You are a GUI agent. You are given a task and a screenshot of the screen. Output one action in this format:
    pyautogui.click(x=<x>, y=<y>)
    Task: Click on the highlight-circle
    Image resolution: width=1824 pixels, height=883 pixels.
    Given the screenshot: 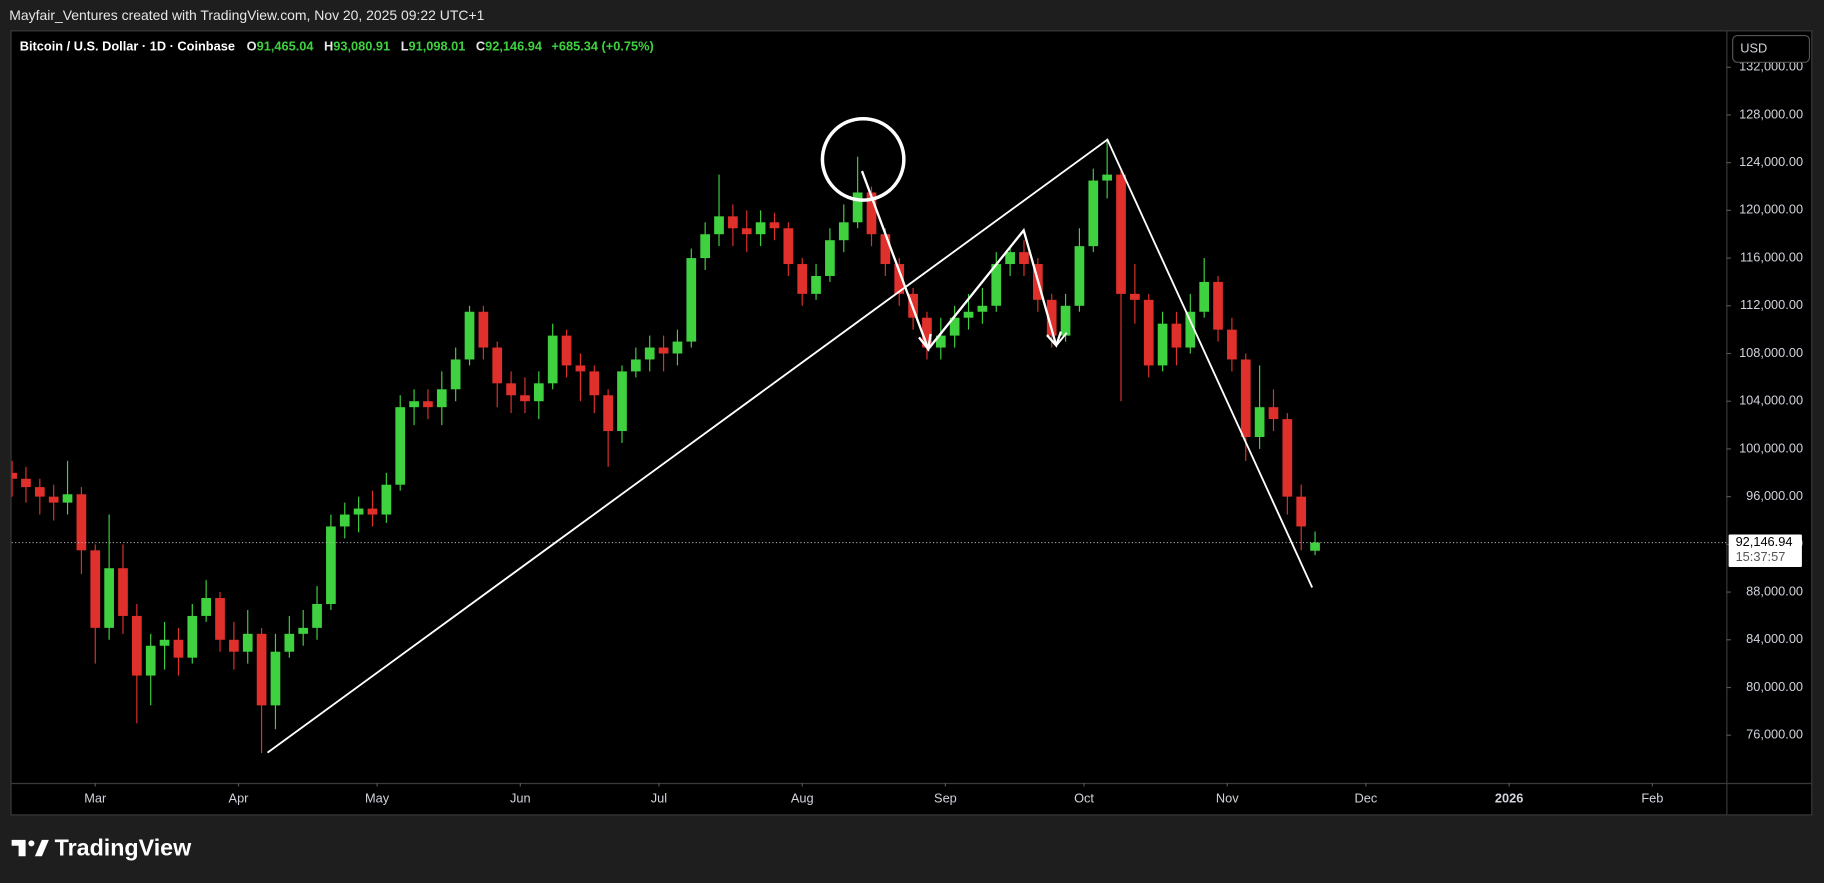 What is the action you would take?
    pyautogui.click(x=863, y=159)
    